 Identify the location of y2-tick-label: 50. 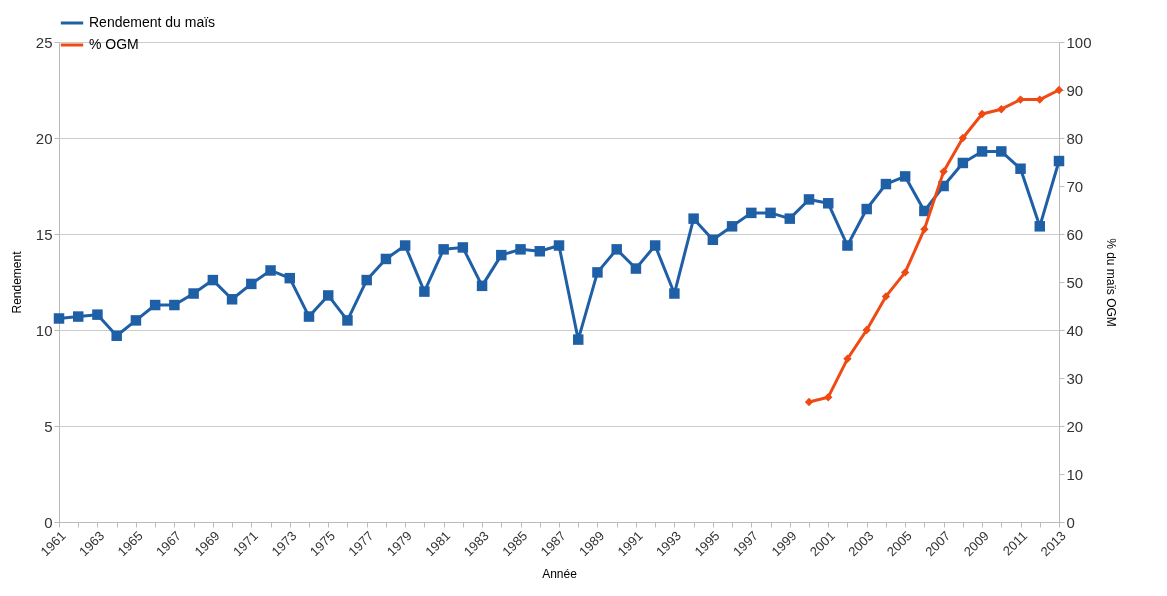
(1075, 282).